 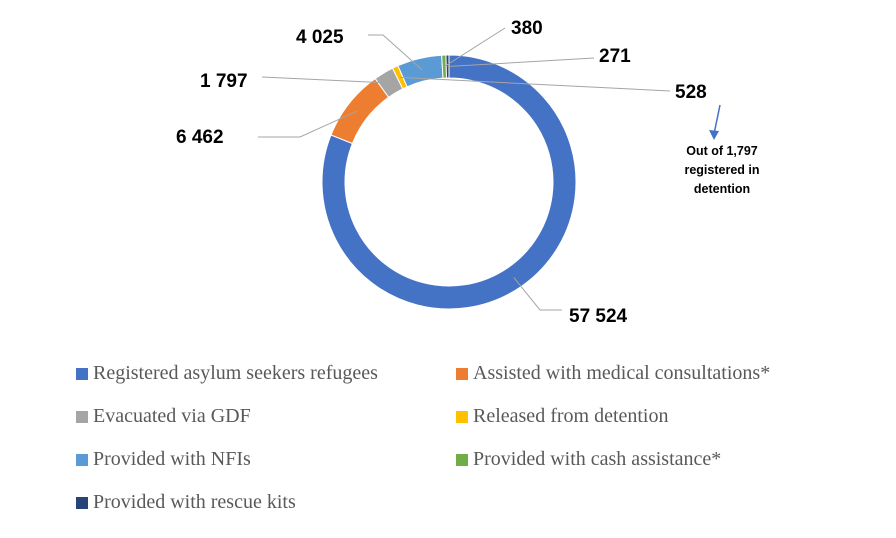 I want to click on legend-label: Provided with cash assistance*, so click(x=597, y=459).